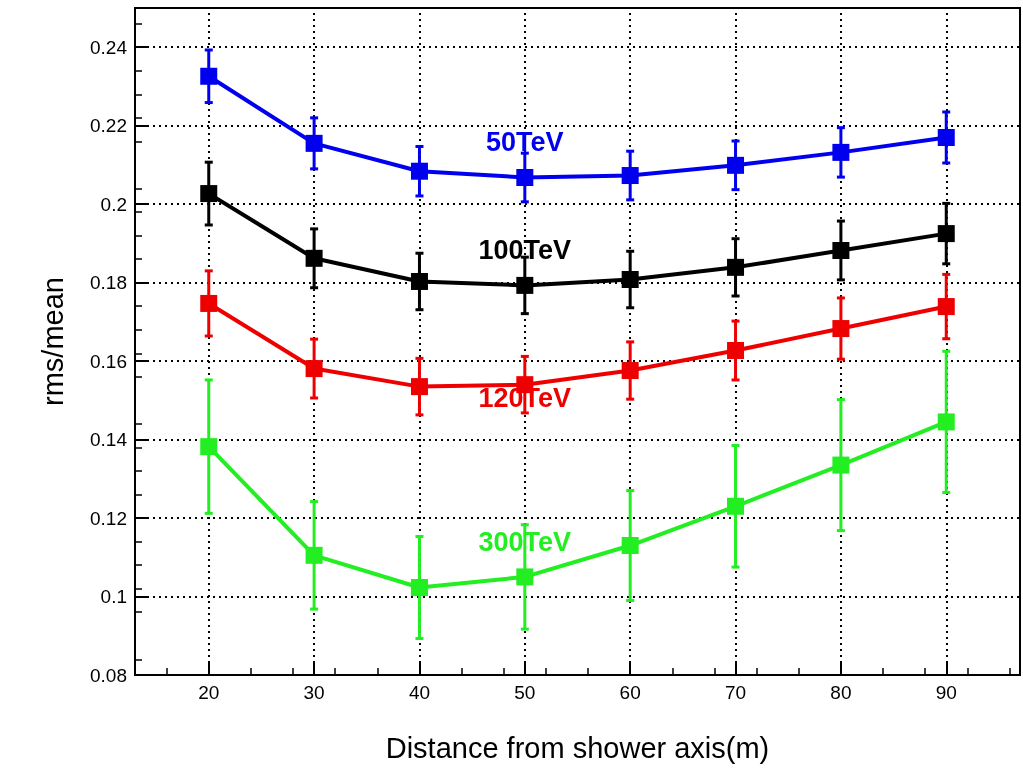 The image size is (1023, 770). What do you see at coordinates (109, 47) in the screenshot?
I see `y-tick-label: 0.24` at bounding box center [109, 47].